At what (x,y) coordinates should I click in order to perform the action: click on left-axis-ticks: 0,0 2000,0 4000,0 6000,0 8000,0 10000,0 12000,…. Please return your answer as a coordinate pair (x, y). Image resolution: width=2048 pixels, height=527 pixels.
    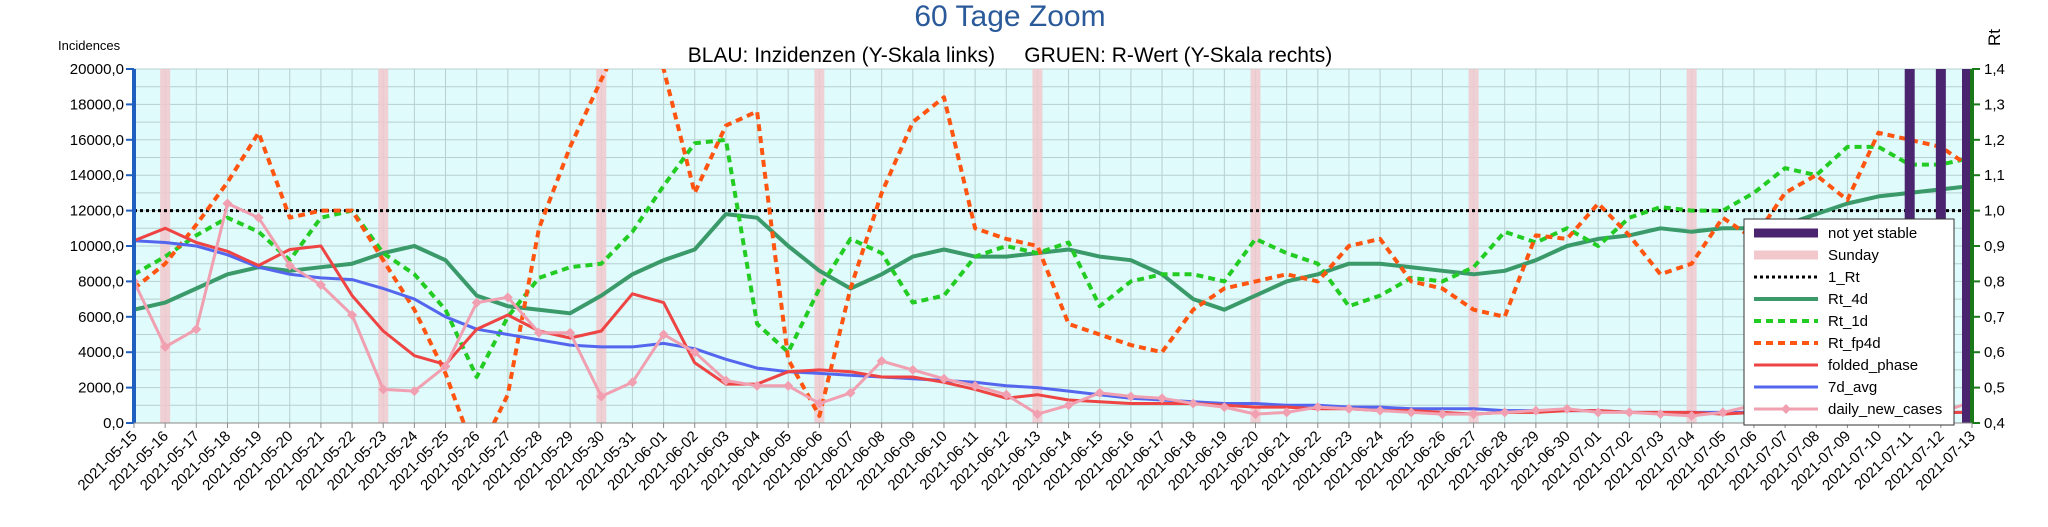
    Looking at the image, I should click on (102, 246).